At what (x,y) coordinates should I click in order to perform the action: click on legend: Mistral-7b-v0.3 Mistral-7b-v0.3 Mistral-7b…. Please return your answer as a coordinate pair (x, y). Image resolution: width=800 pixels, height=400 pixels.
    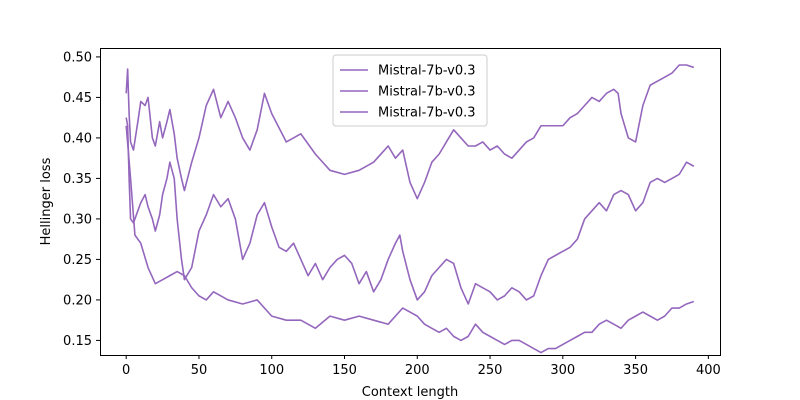
    Looking at the image, I should click on (410, 90).